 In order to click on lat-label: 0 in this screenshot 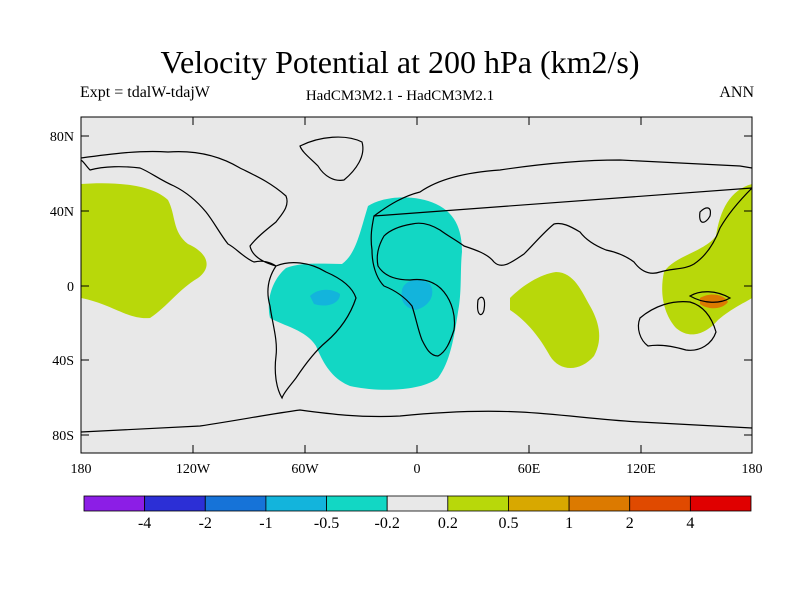, I will do `click(70, 287)`.